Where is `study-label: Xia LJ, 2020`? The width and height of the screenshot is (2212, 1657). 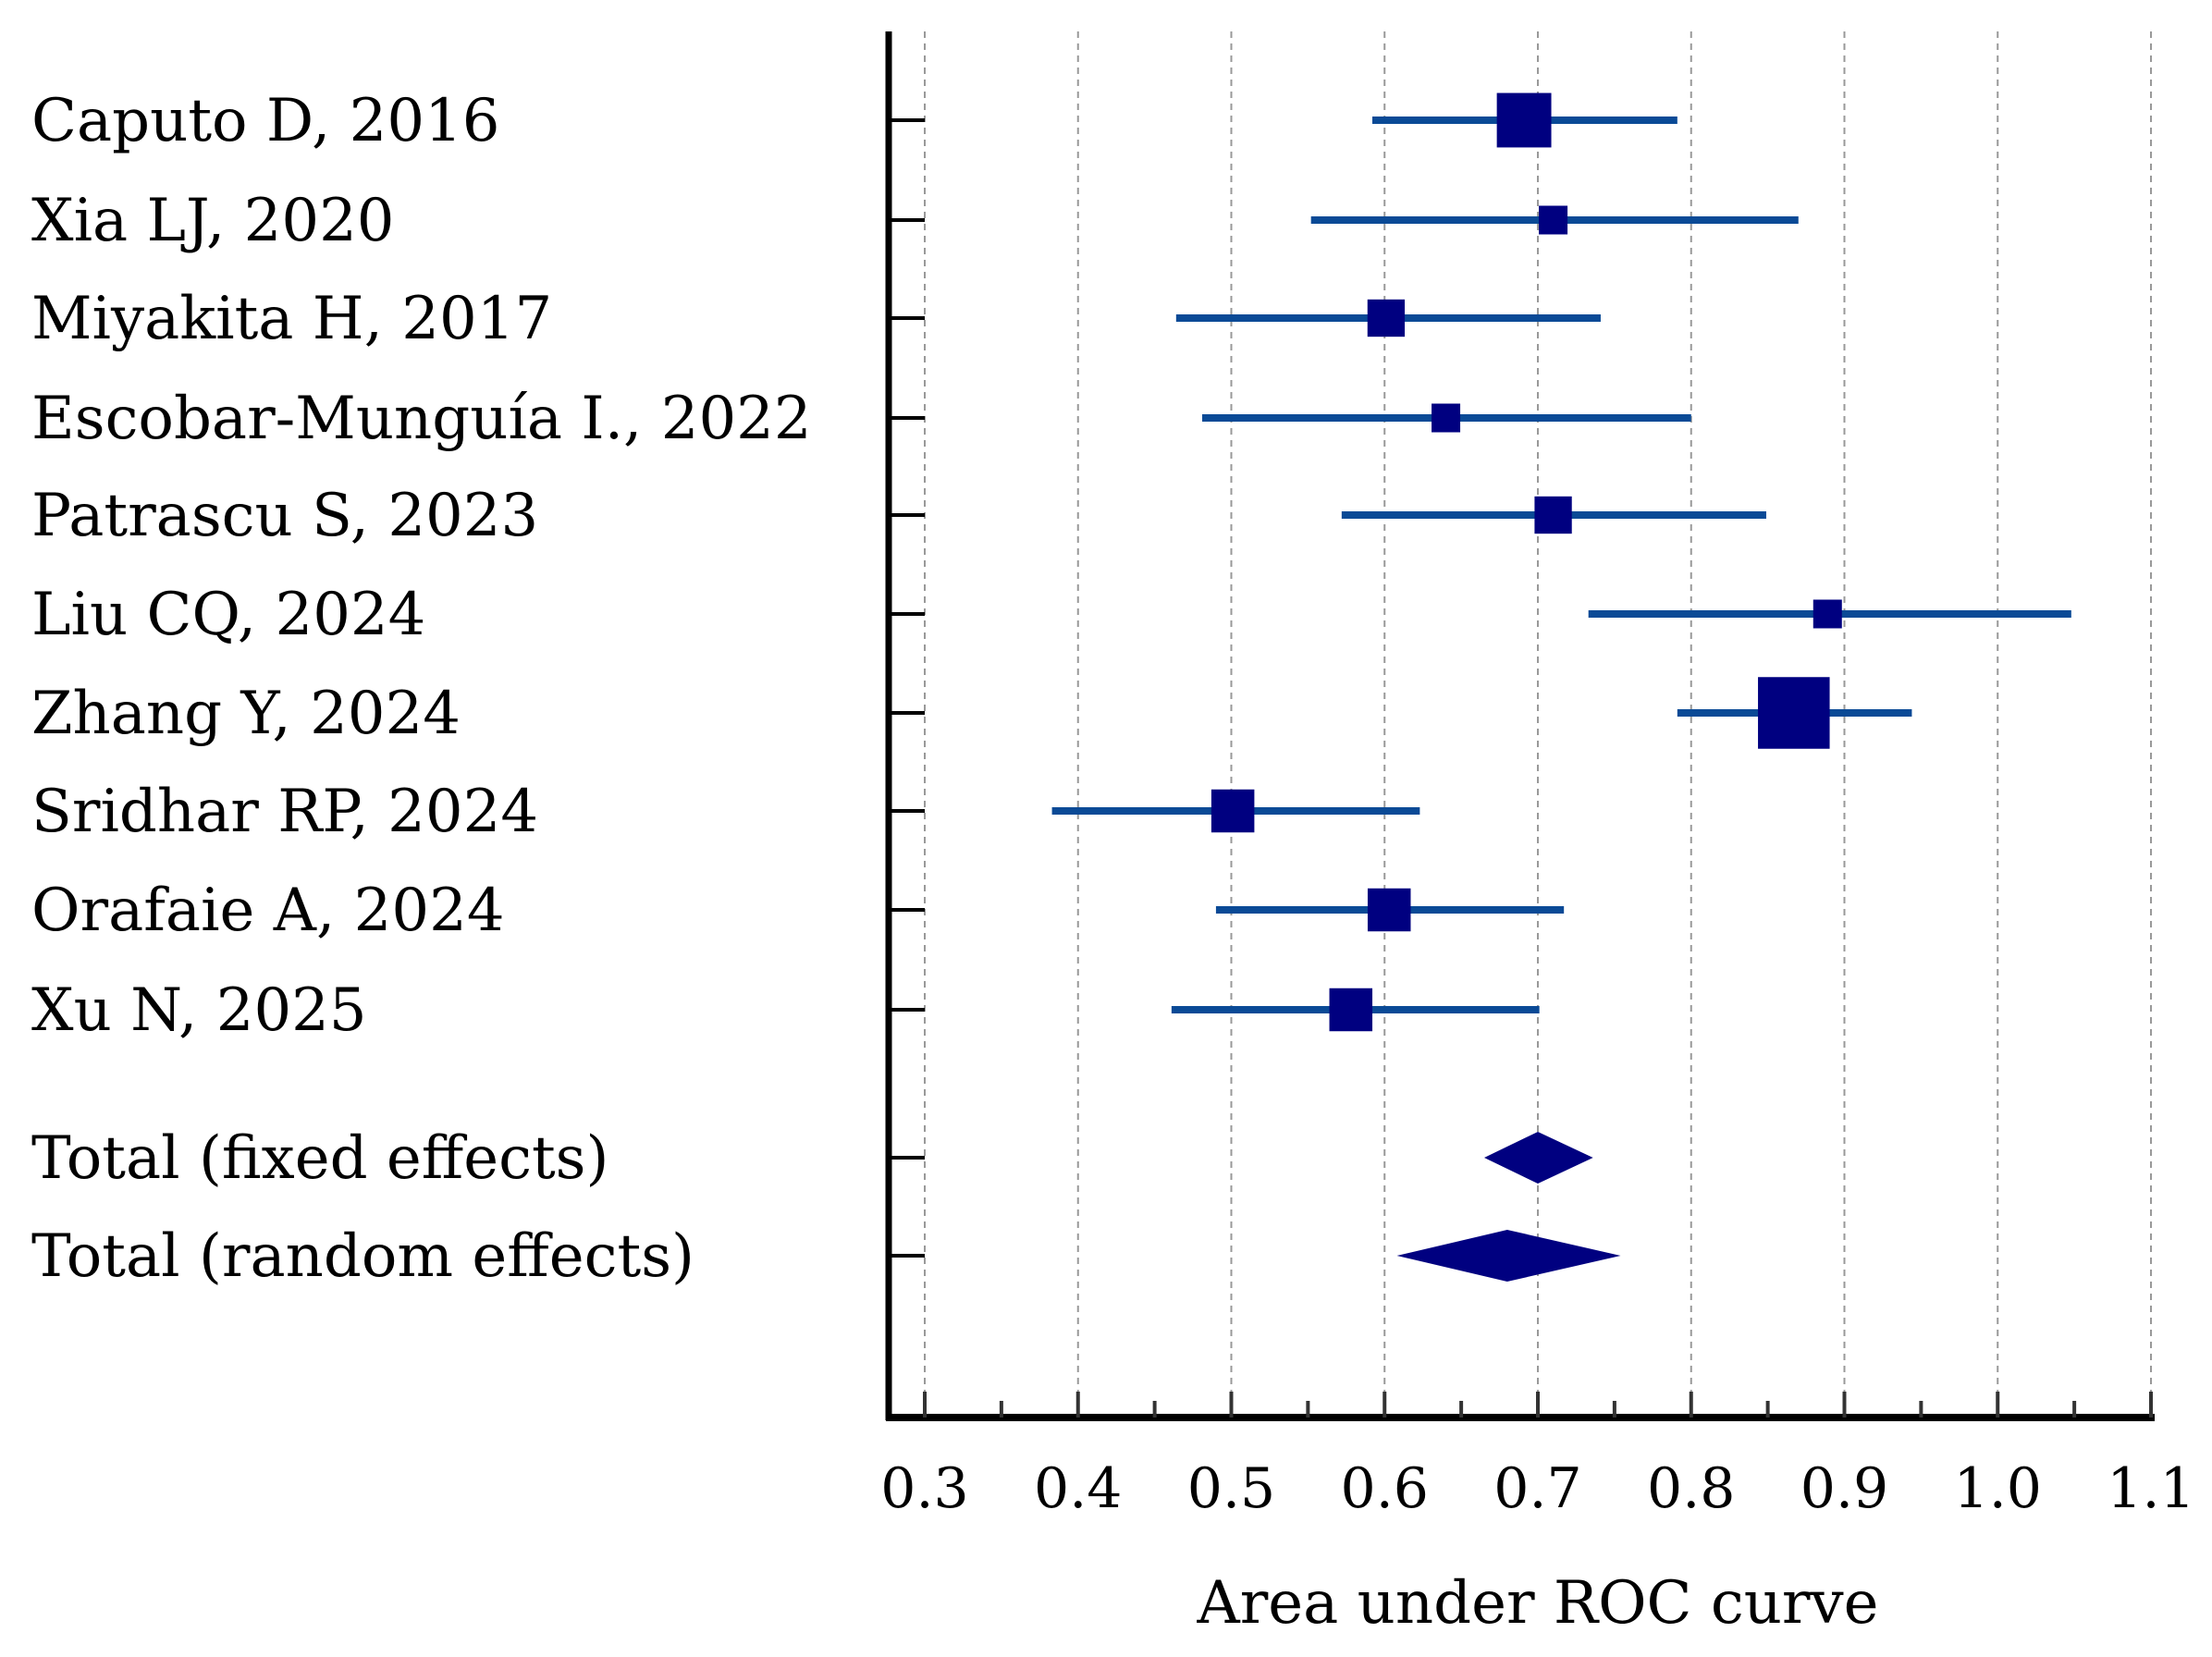
study-label: Xia LJ, 2020 is located at coordinates (213, 221).